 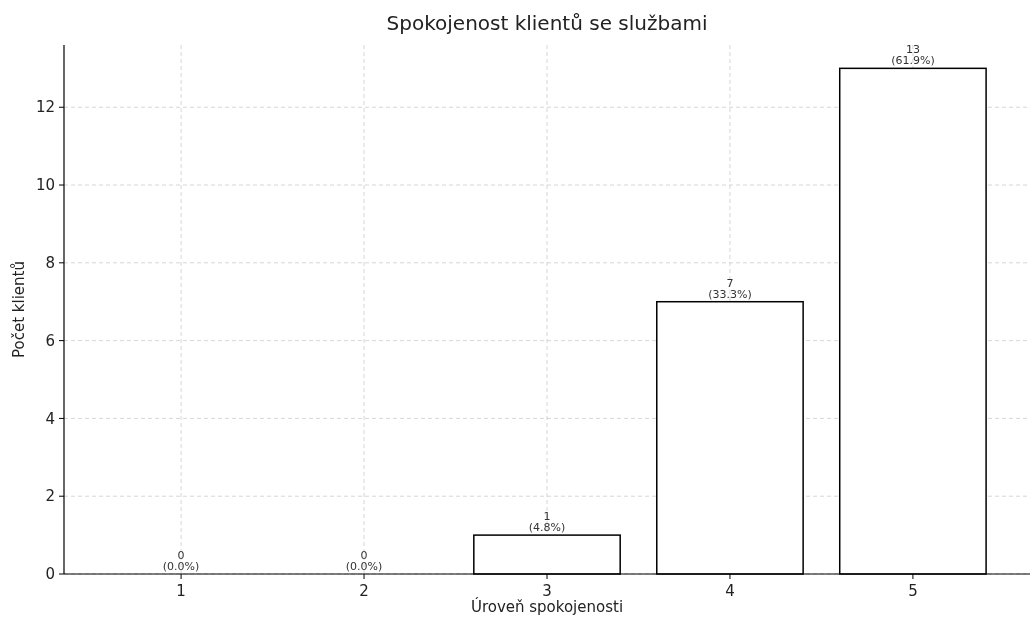 I want to click on x-tick-label: 4, so click(x=730, y=591).